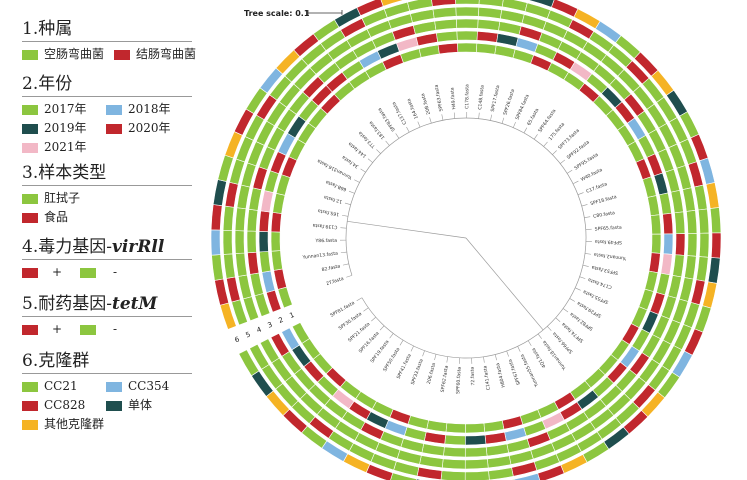  What do you see at coordinates (117, 128) in the screenshot?
I see `legend-year-row: 2019年 2020年` at bounding box center [117, 128].